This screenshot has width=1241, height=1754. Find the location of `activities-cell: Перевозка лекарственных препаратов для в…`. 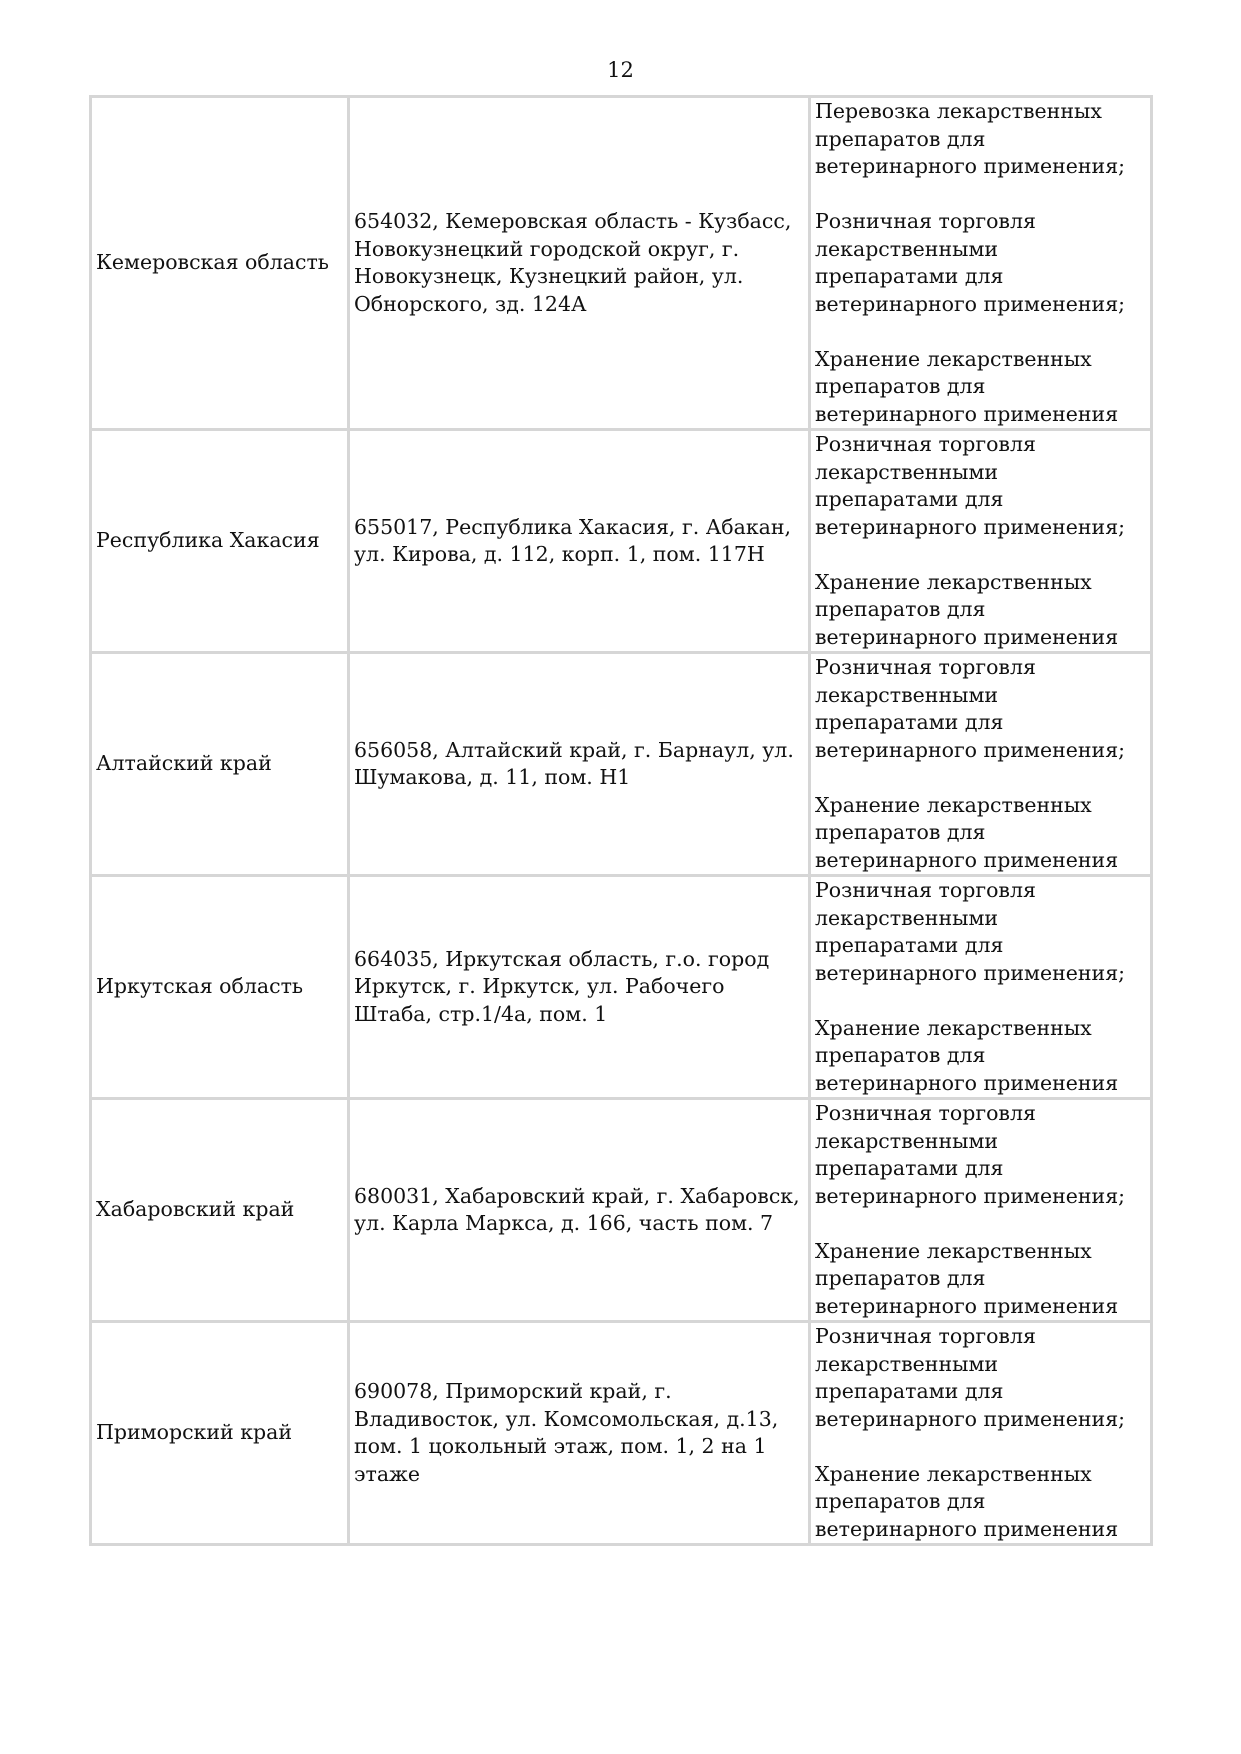

activities-cell: Перевозка лекарственных препаратов для в… is located at coordinates (980, 263).